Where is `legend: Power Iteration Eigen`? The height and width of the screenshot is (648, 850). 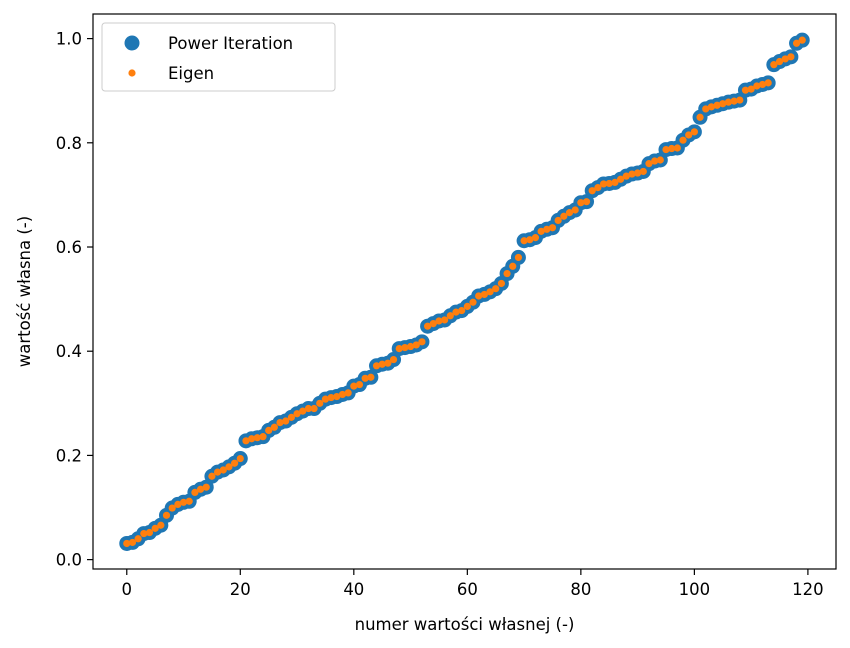
legend: Power Iteration Eigen is located at coordinates (218, 57).